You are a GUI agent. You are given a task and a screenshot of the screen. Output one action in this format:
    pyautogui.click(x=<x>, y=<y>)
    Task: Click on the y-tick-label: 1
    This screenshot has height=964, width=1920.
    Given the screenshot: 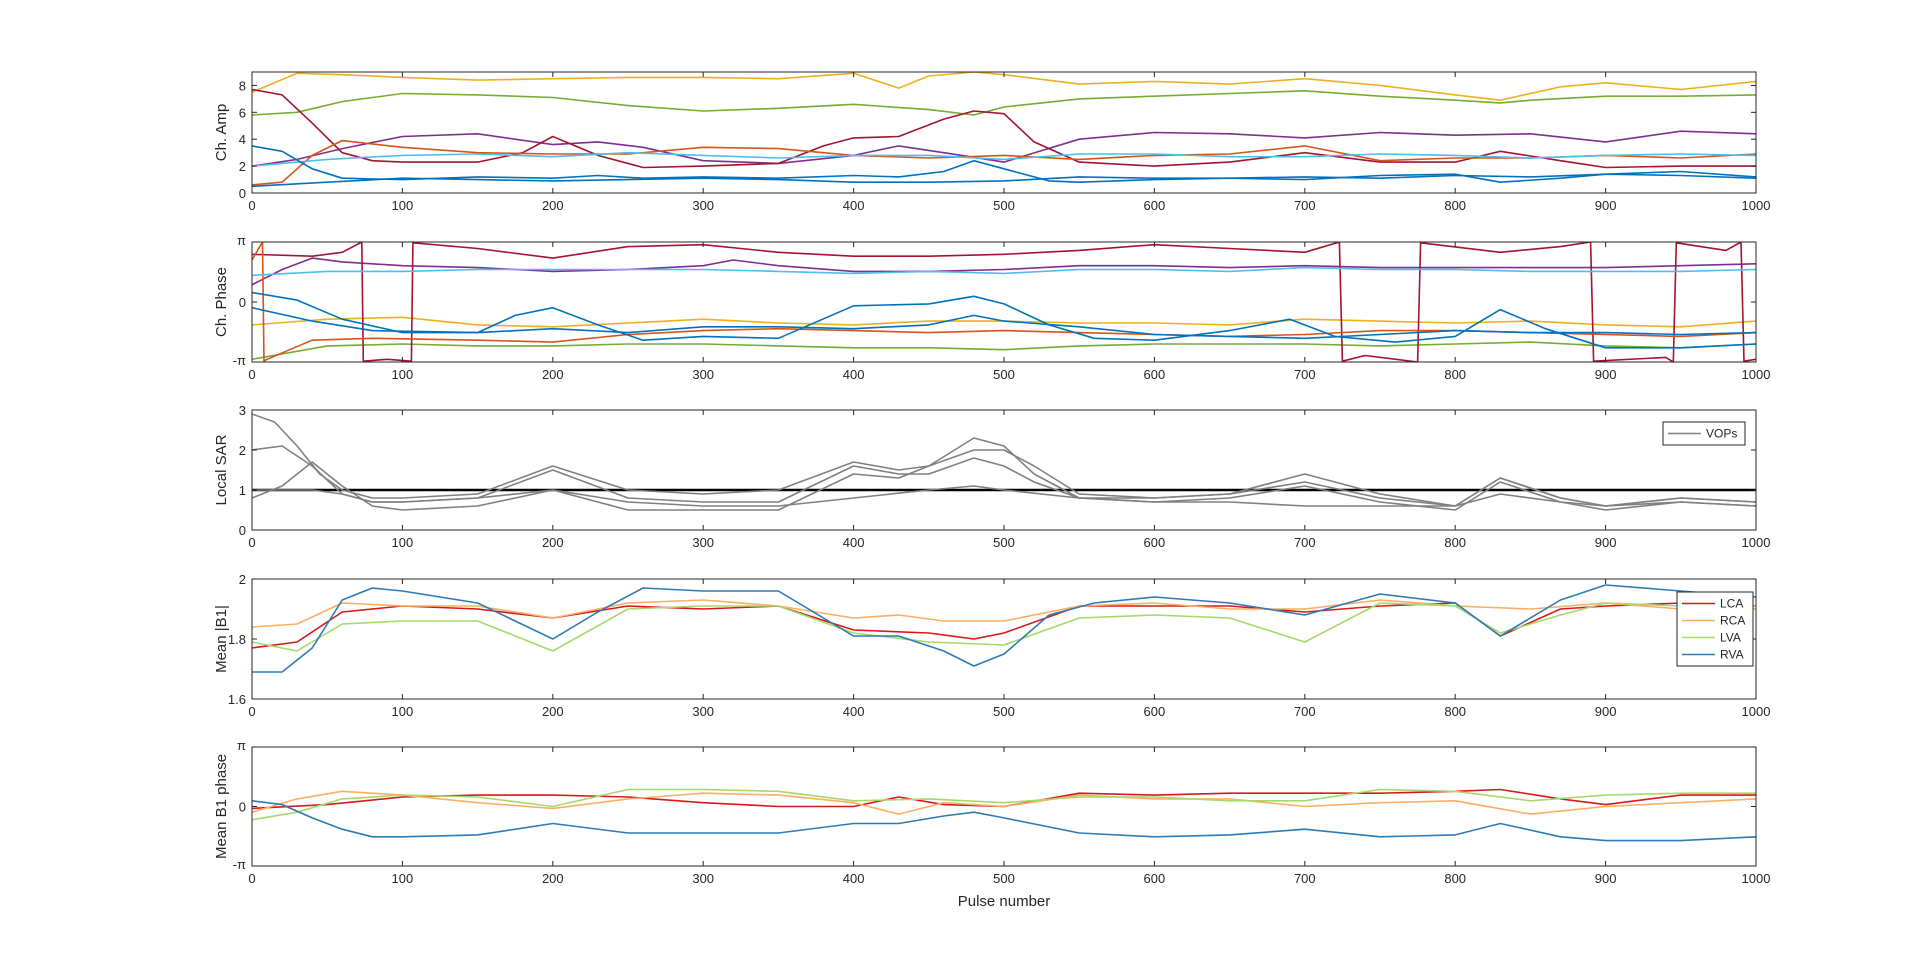 What is the action you would take?
    pyautogui.click(x=242, y=490)
    